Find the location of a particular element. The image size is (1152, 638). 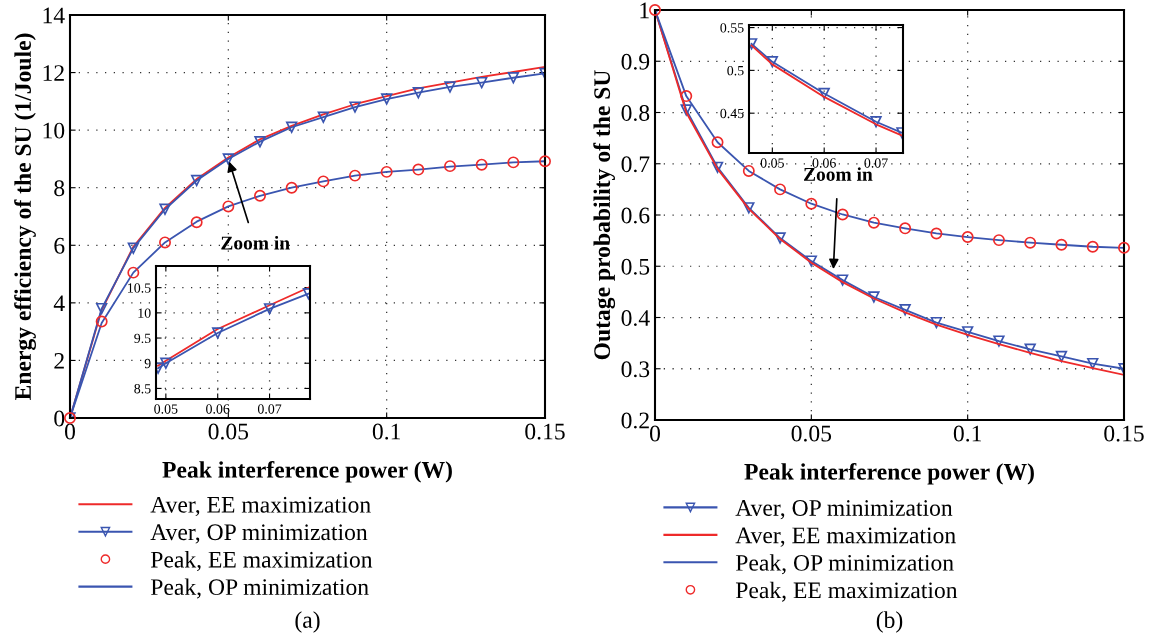

y-tick-label: 12 is located at coordinates (53, 73).